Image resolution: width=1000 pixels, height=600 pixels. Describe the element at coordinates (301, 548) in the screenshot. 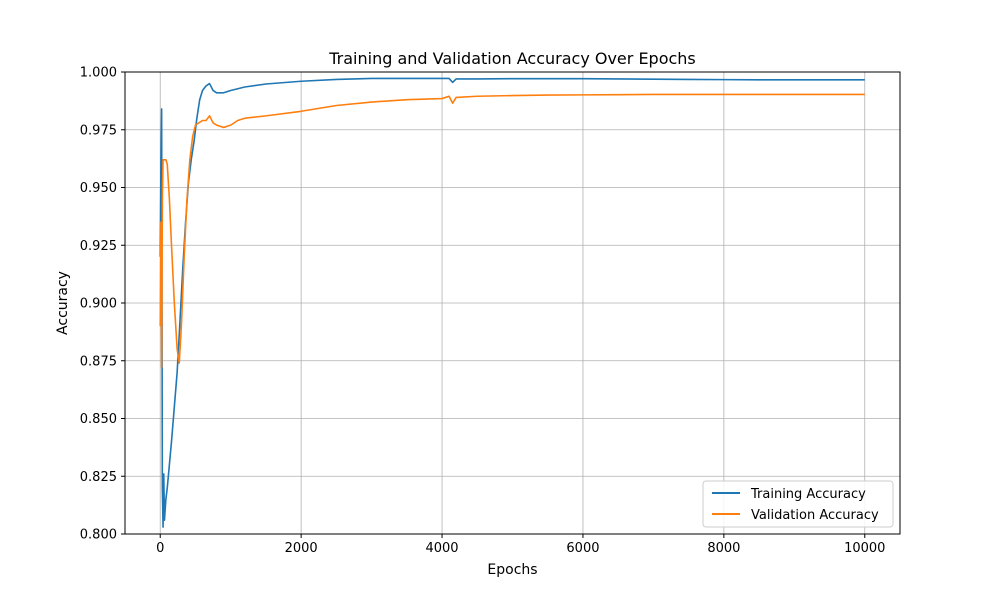

I see `x-tick-label: 2000` at that location.